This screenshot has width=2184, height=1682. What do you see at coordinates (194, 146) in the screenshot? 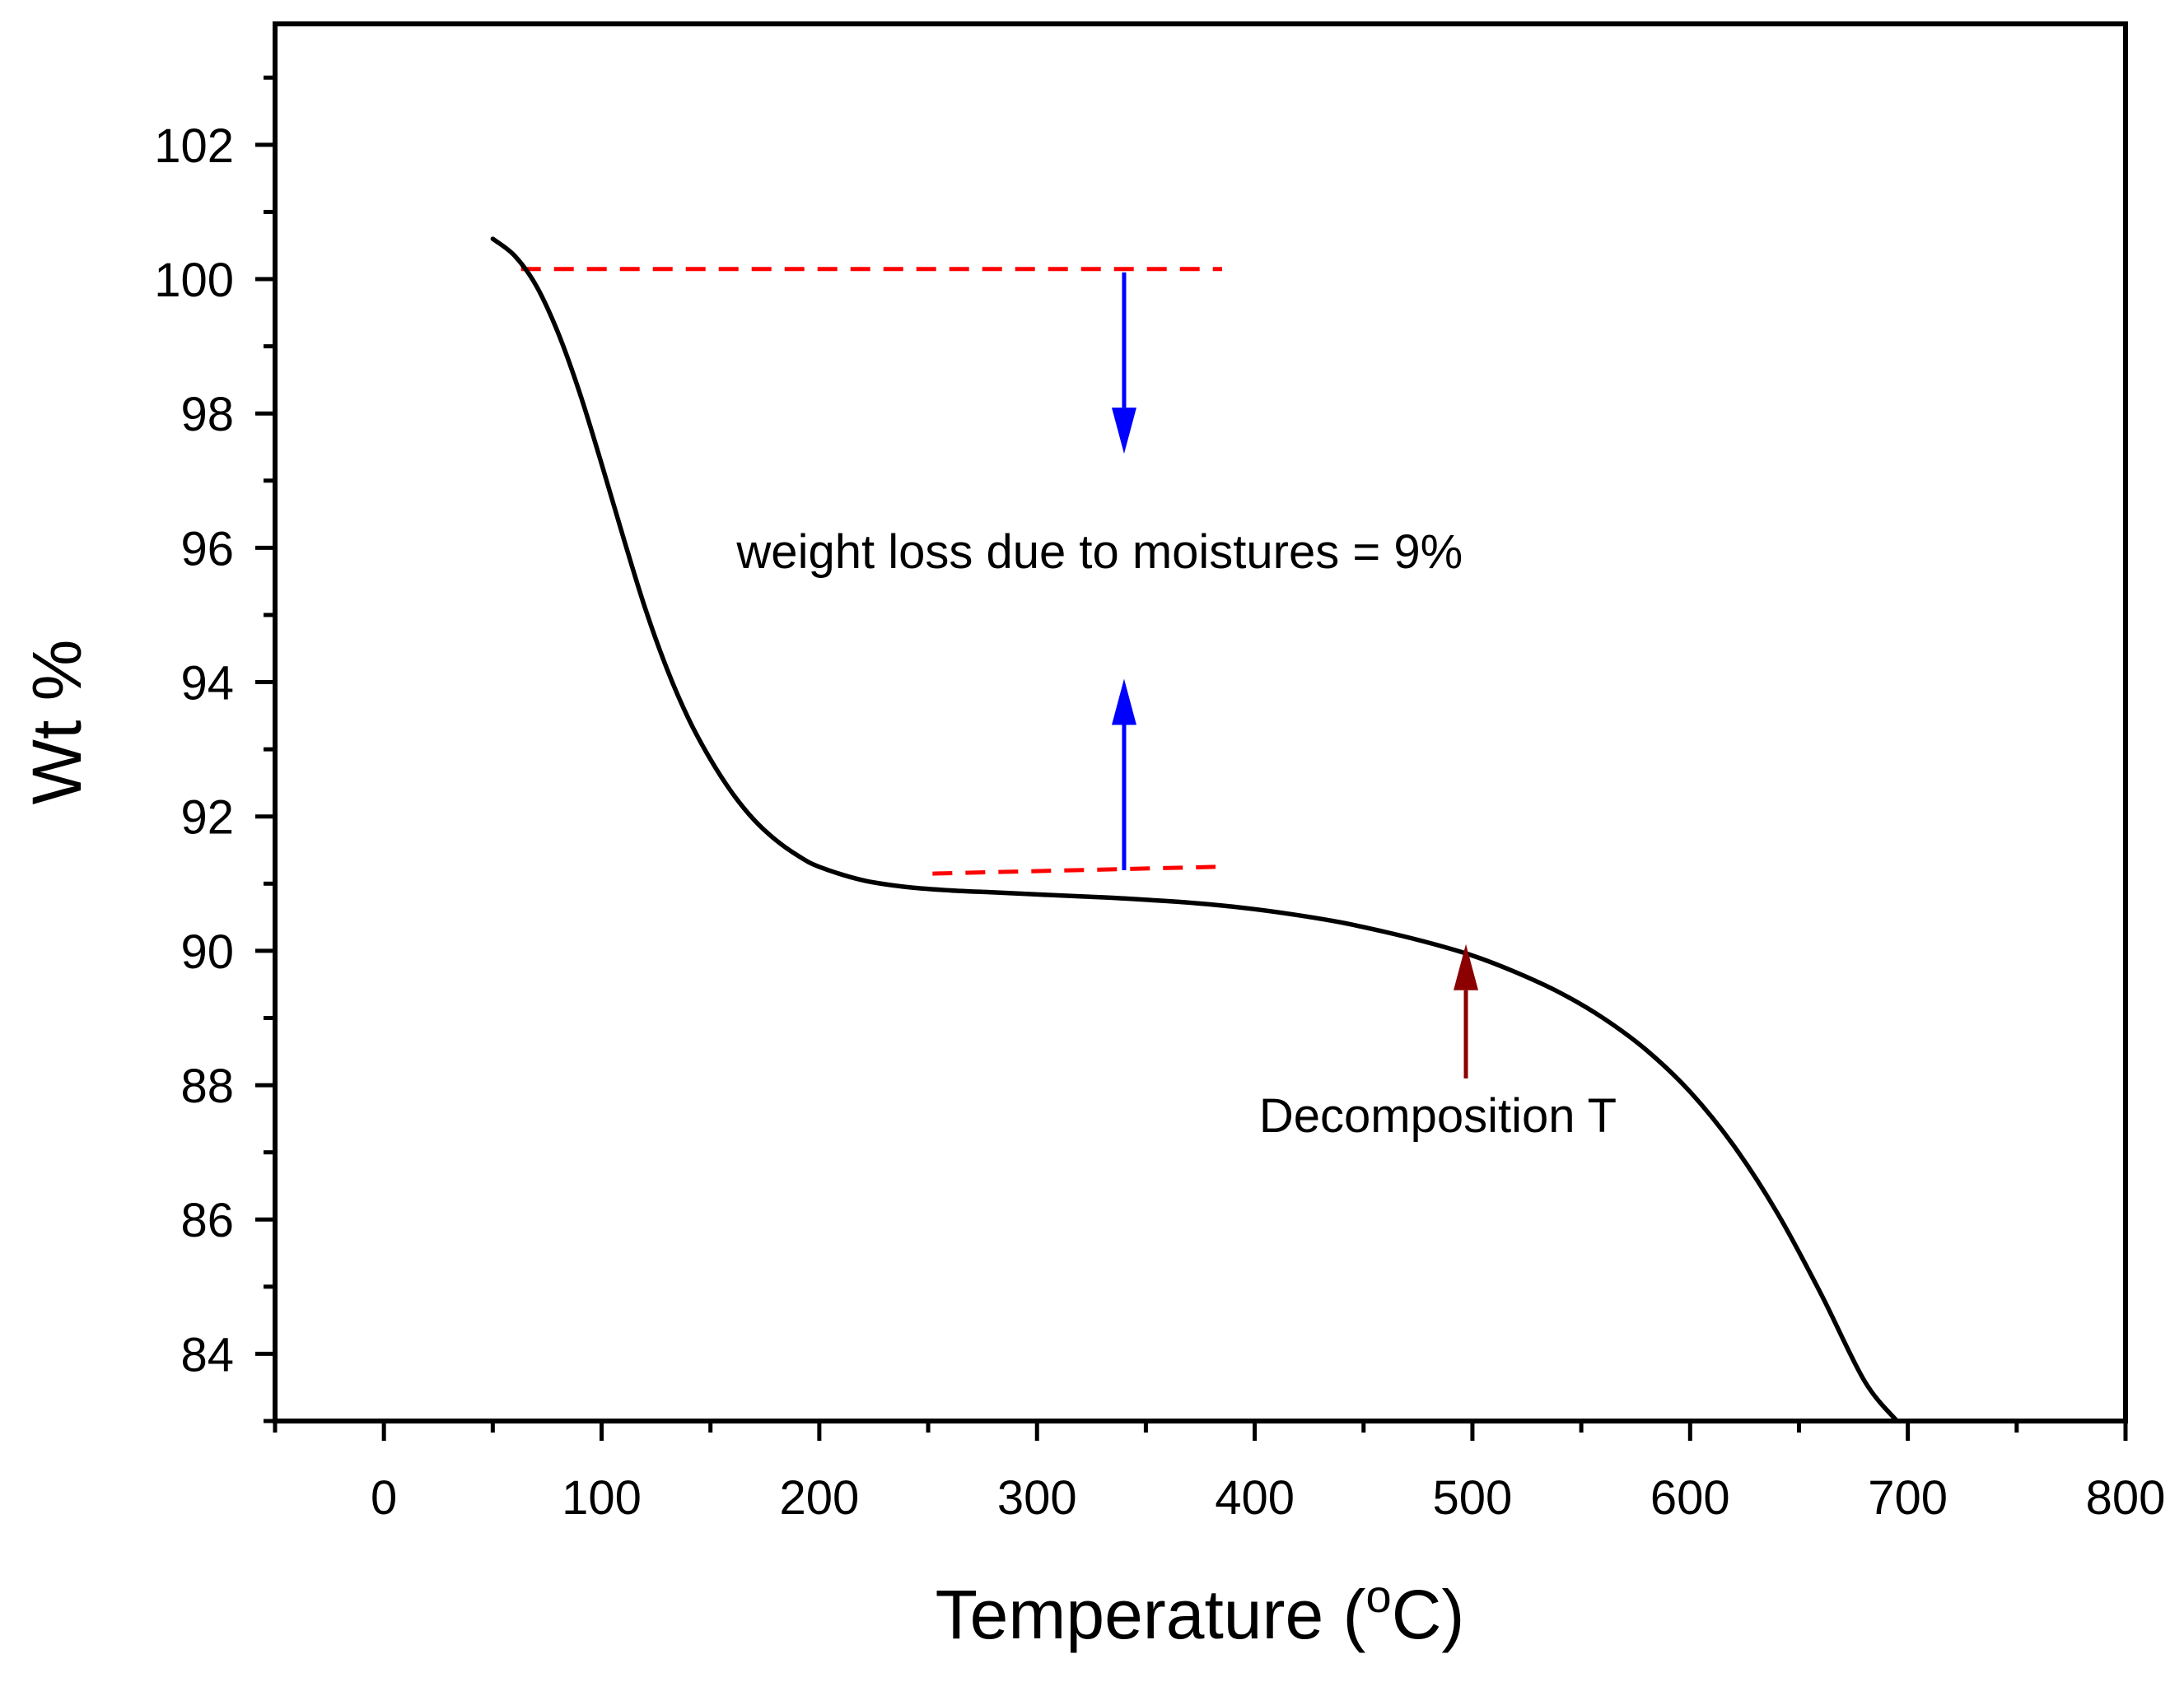
I see `y-tick-label: 102` at bounding box center [194, 146].